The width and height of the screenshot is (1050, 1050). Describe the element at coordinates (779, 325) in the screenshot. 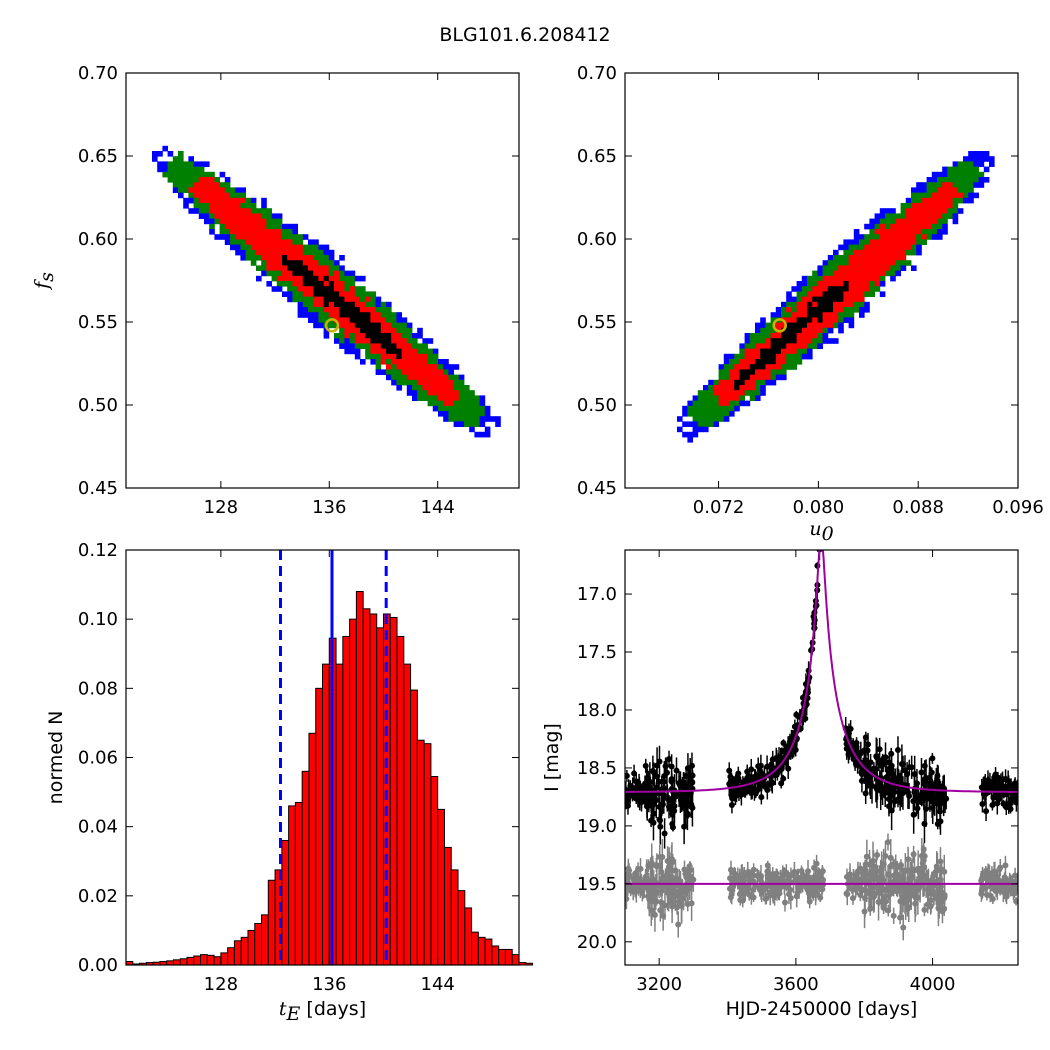

I see `best-fit-marker` at that location.